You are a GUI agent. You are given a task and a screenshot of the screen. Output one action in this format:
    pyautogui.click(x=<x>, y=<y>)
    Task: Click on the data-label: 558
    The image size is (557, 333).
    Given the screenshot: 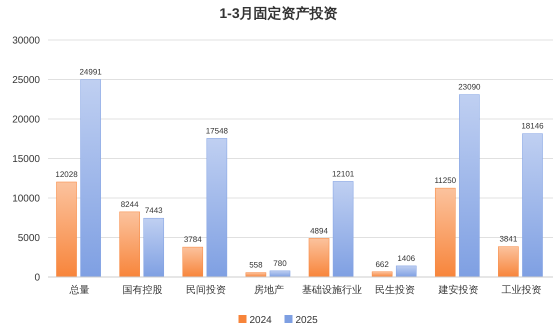 What is the action you would take?
    pyautogui.click(x=256, y=265)
    